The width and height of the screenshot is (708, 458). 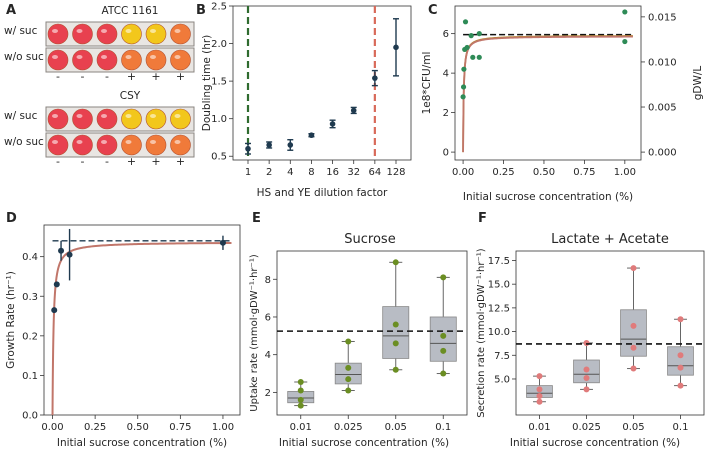 What do you see at coordinates (446, 34) in the screenshot?
I see `panel-c-y-tick-label: 6` at bounding box center [446, 34].